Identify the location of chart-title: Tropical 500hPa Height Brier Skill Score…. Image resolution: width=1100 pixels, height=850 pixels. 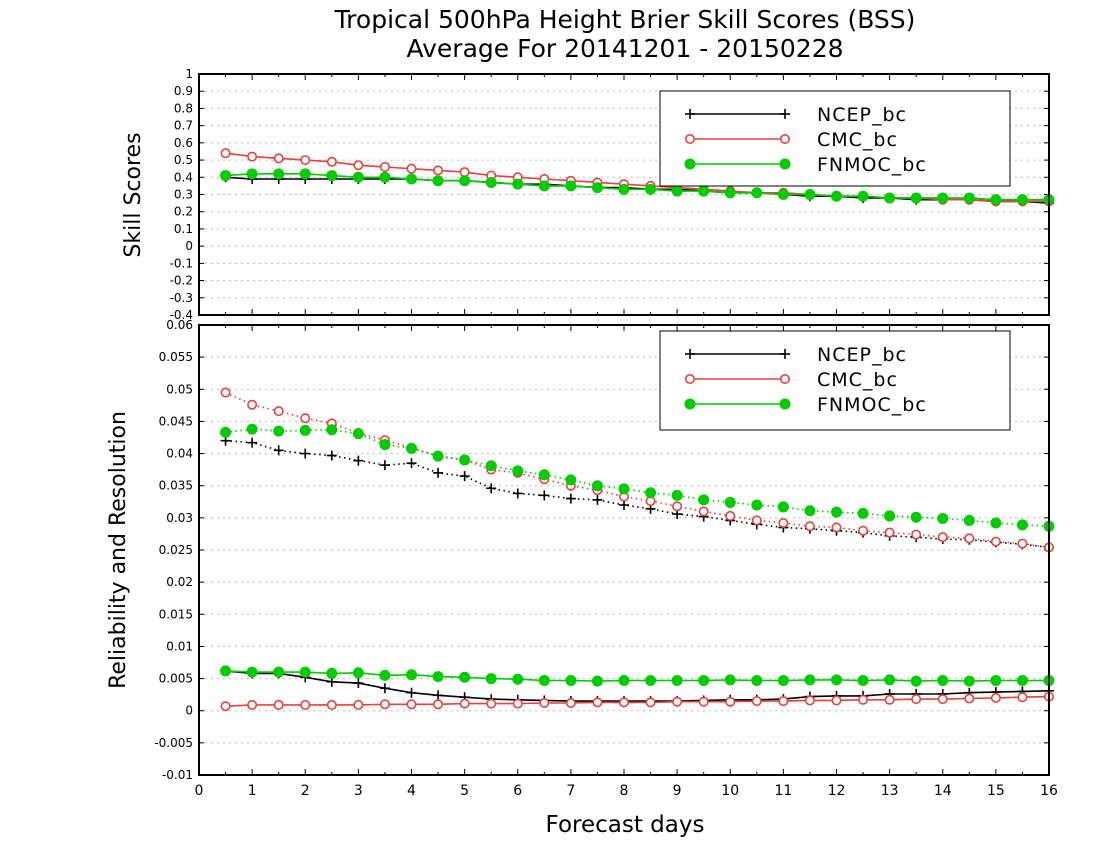
(625, 19).